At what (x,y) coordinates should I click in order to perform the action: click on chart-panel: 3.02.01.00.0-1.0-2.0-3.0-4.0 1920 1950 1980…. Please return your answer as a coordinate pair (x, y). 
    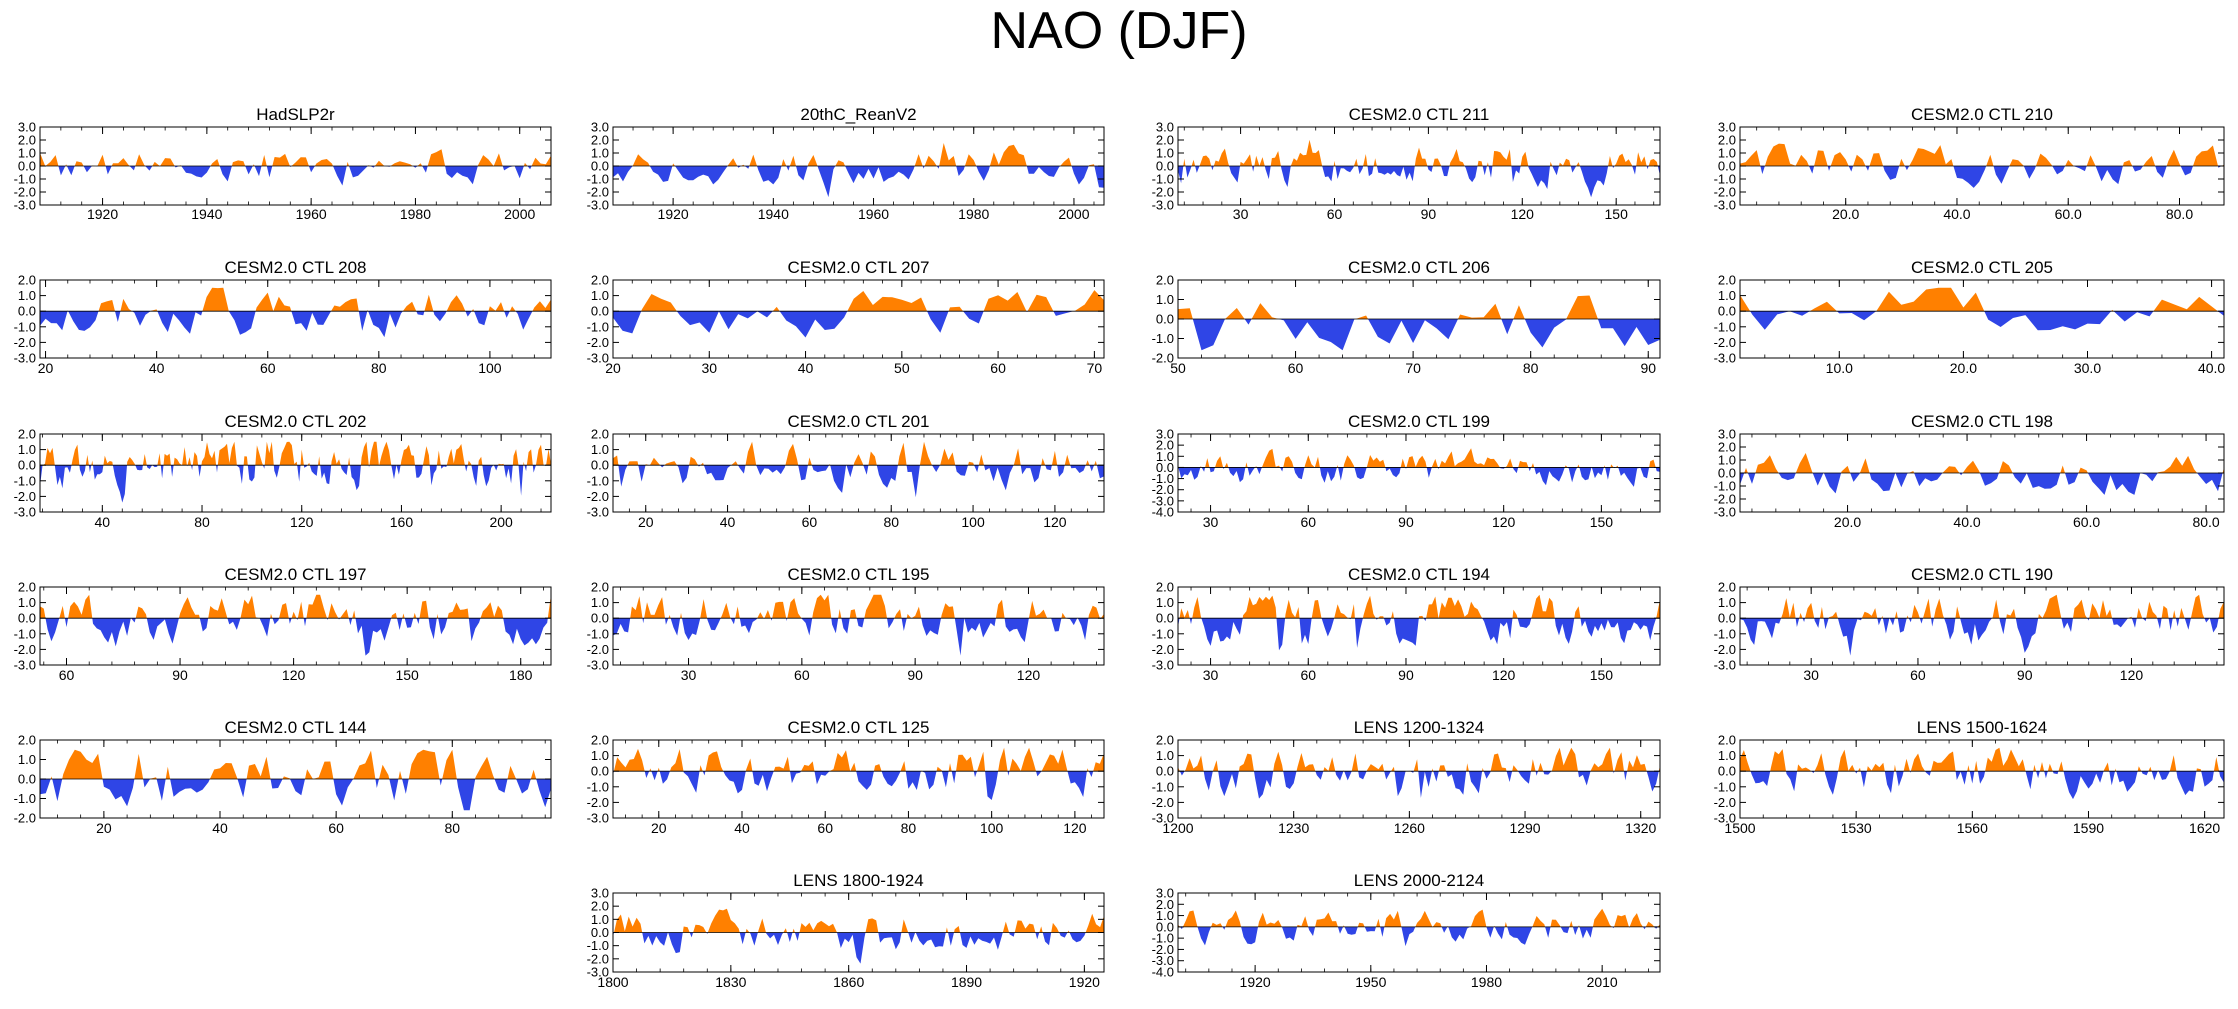
    Looking at the image, I should click on (1406, 930).